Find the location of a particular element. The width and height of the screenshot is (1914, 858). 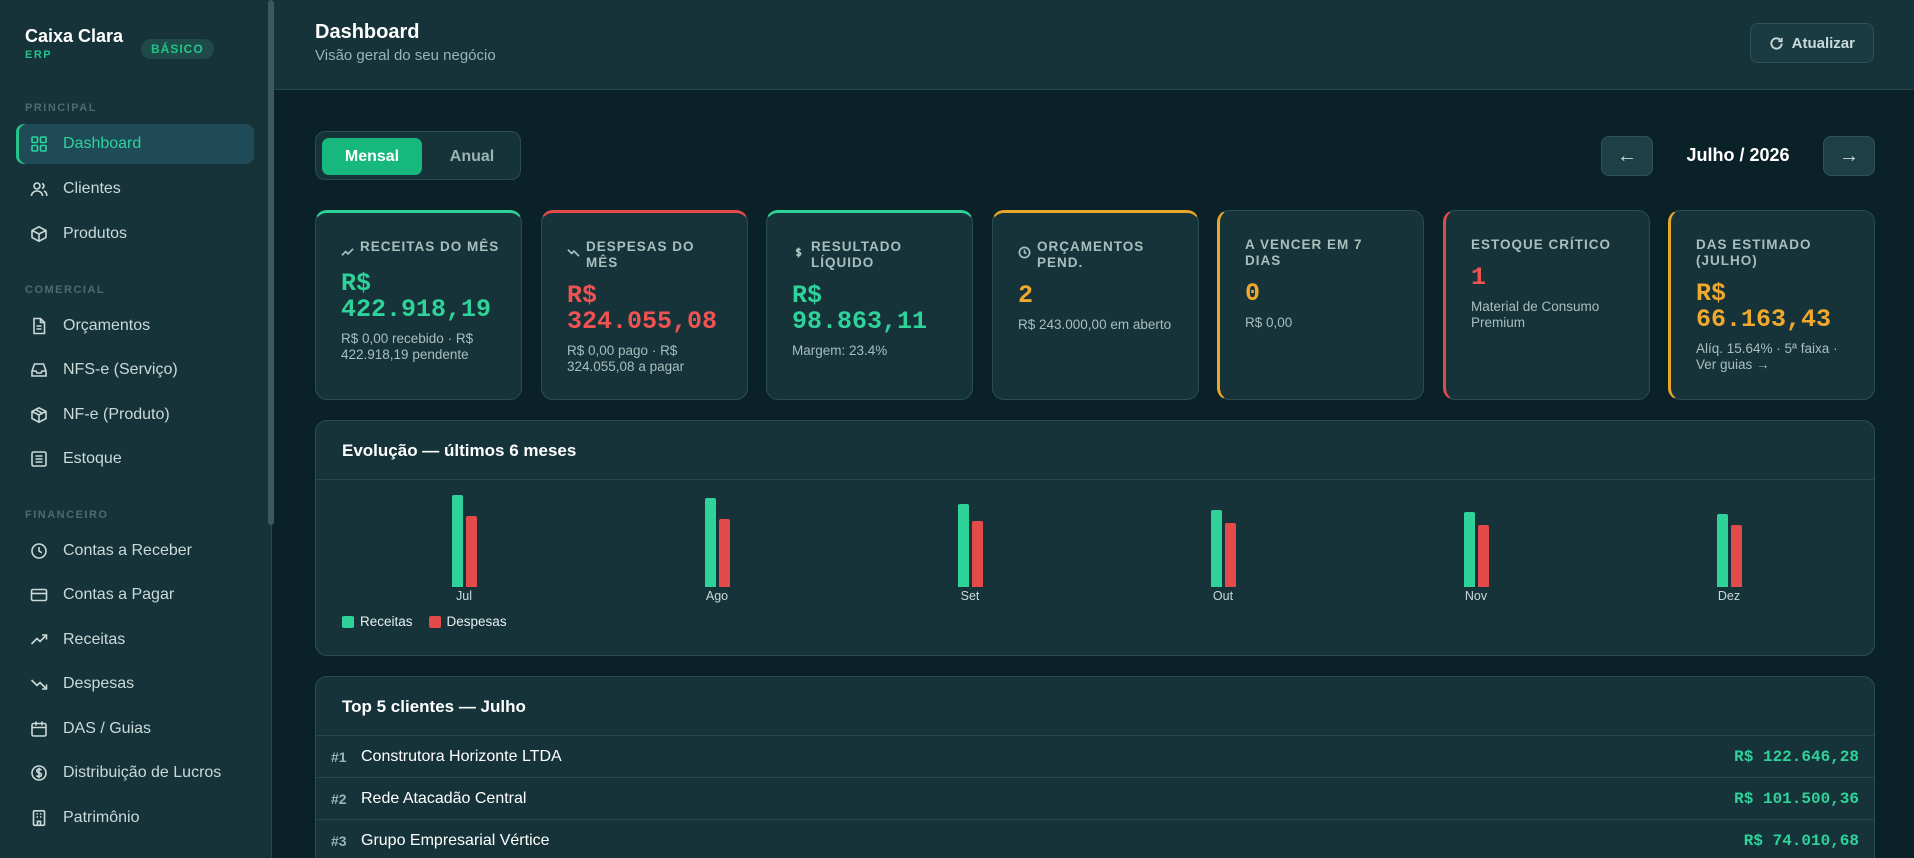

card-icon is located at coordinates (39, 595).